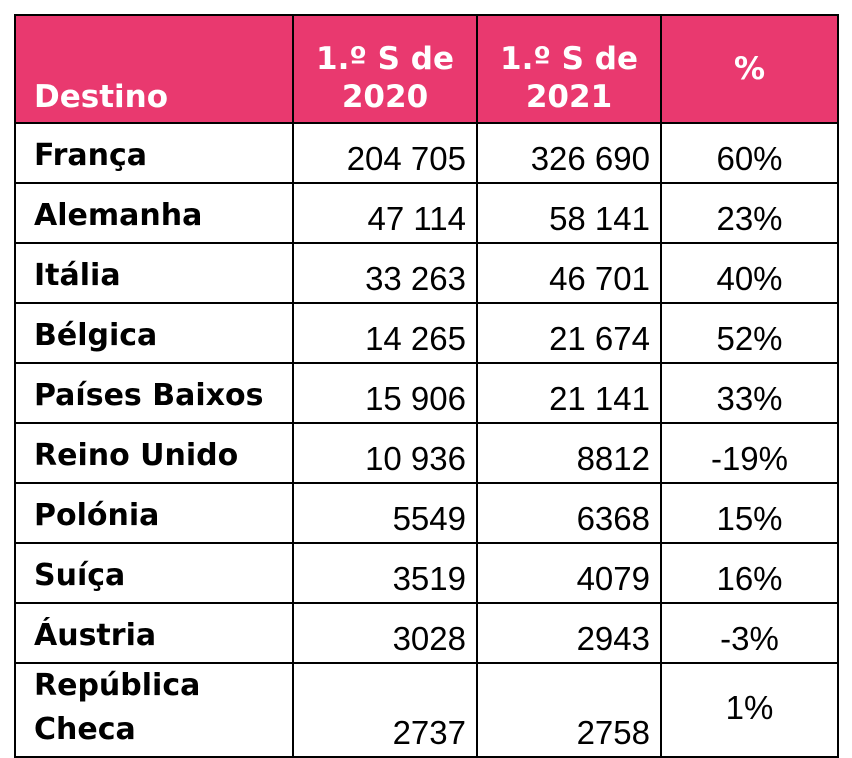 The image size is (852, 758). What do you see at coordinates (385, 153) in the screenshot?
I see `cell-s2020: 204 705` at bounding box center [385, 153].